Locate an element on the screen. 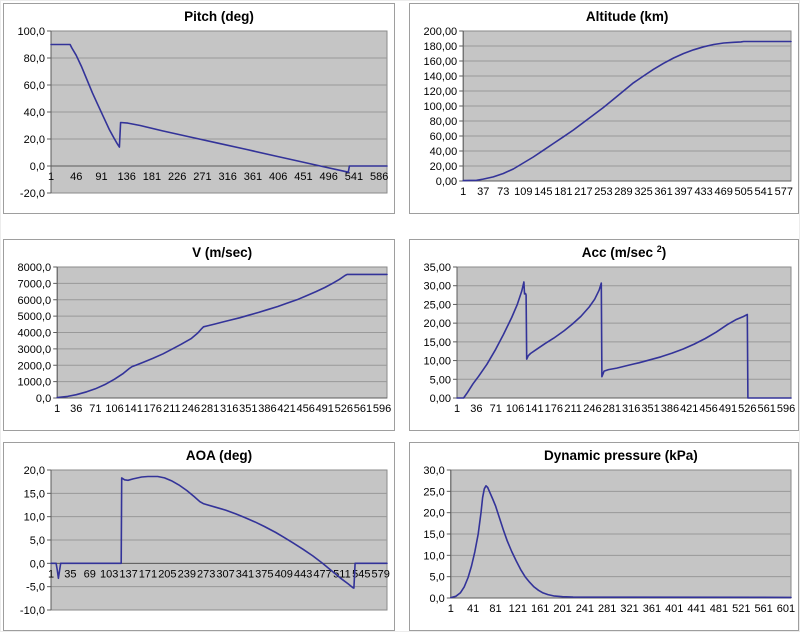 The height and width of the screenshot is (632, 800). x-axis-label: 239 is located at coordinates (187, 574).